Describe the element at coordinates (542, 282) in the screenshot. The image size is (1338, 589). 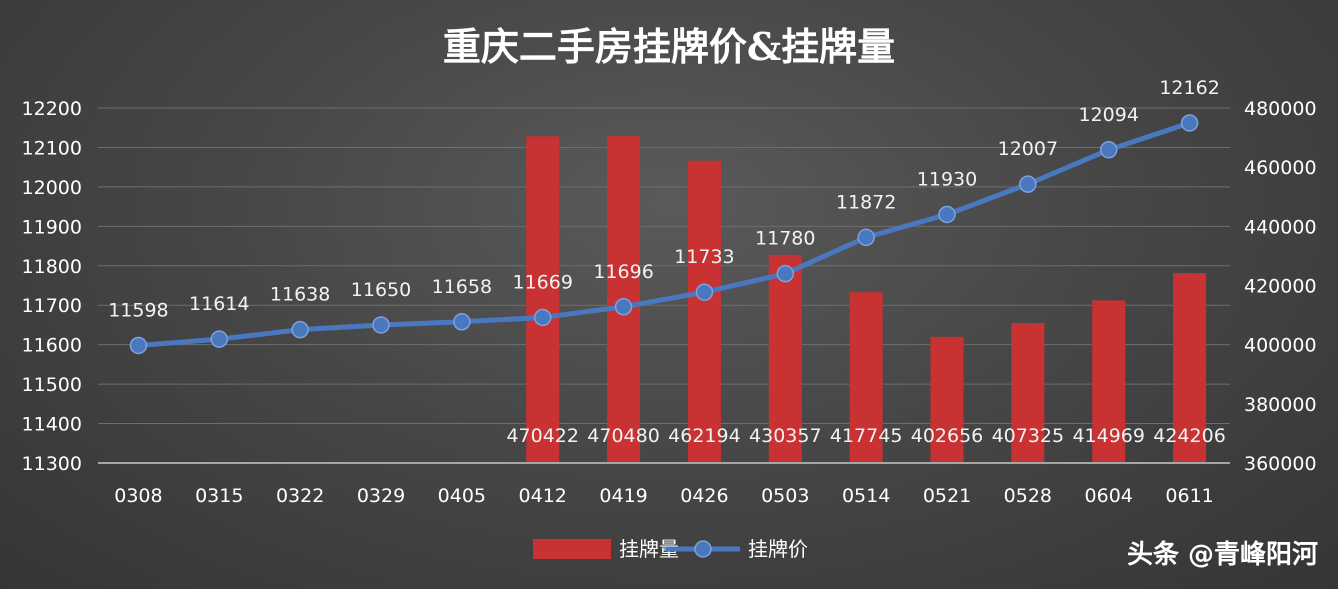
I see `line-data-label: 11669` at that location.